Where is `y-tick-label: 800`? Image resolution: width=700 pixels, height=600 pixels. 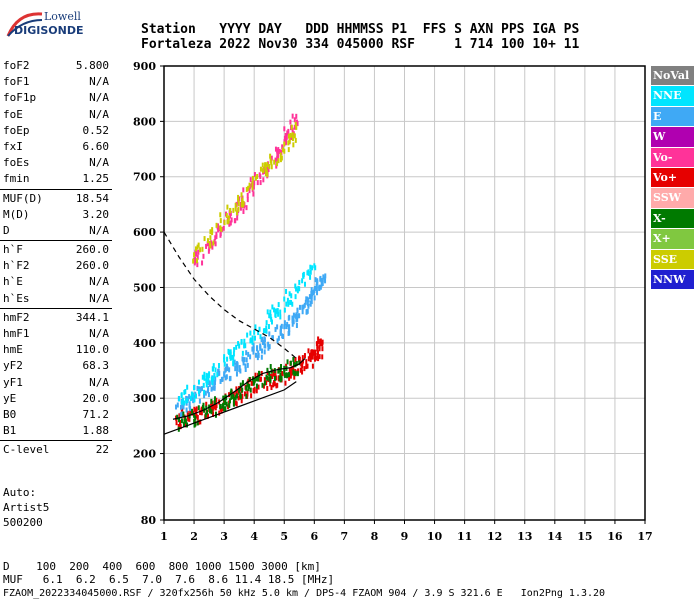 y-tick-label: 800 is located at coordinates (144, 121).